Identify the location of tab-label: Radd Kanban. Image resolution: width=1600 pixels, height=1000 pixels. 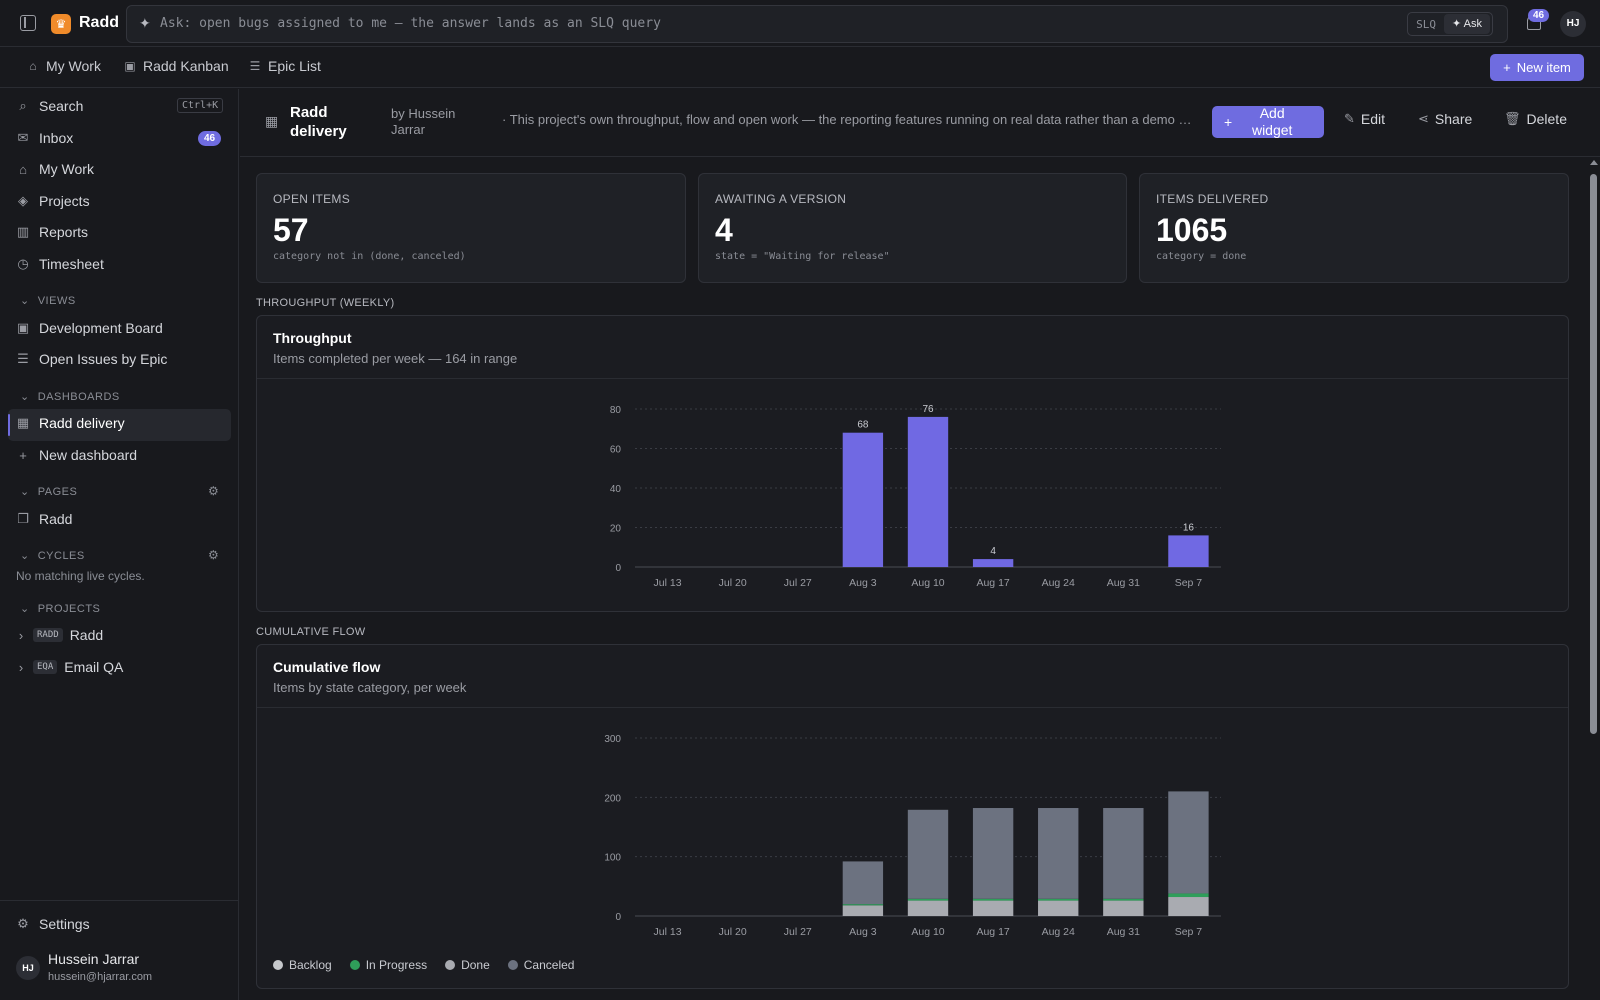
(186, 66).